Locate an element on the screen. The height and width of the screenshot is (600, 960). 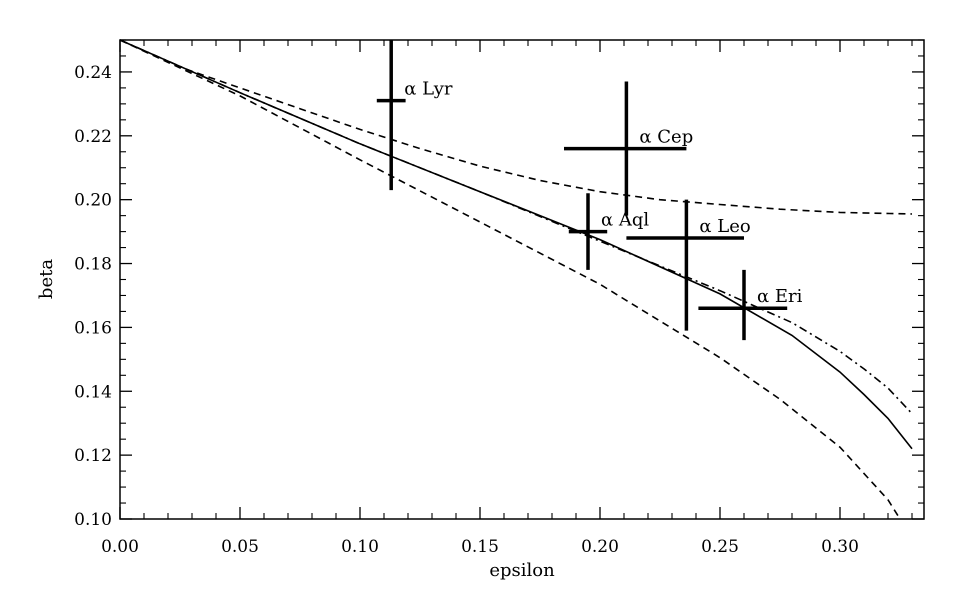
y-tick-label: 0.18 is located at coordinates (93, 265).